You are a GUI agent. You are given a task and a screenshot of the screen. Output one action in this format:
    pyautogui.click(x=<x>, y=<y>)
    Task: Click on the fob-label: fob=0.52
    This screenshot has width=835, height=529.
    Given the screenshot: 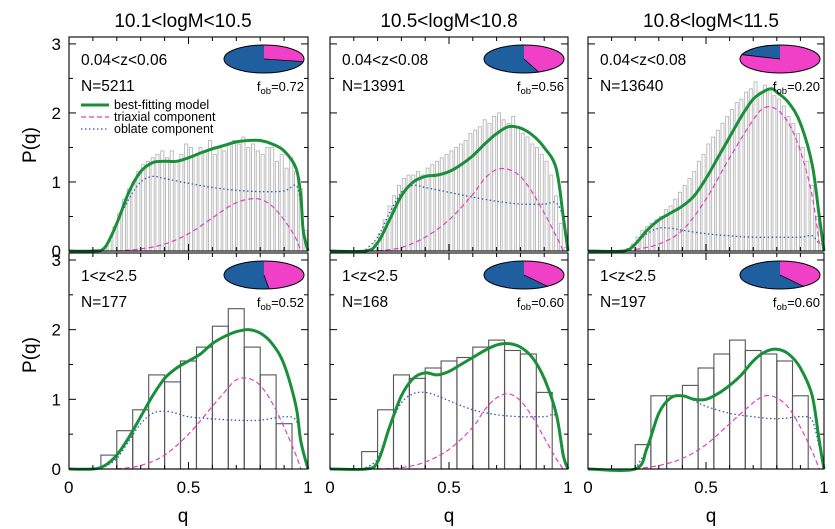 What is the action you would take?
    pyautogui.click(x=280, y=304)
    